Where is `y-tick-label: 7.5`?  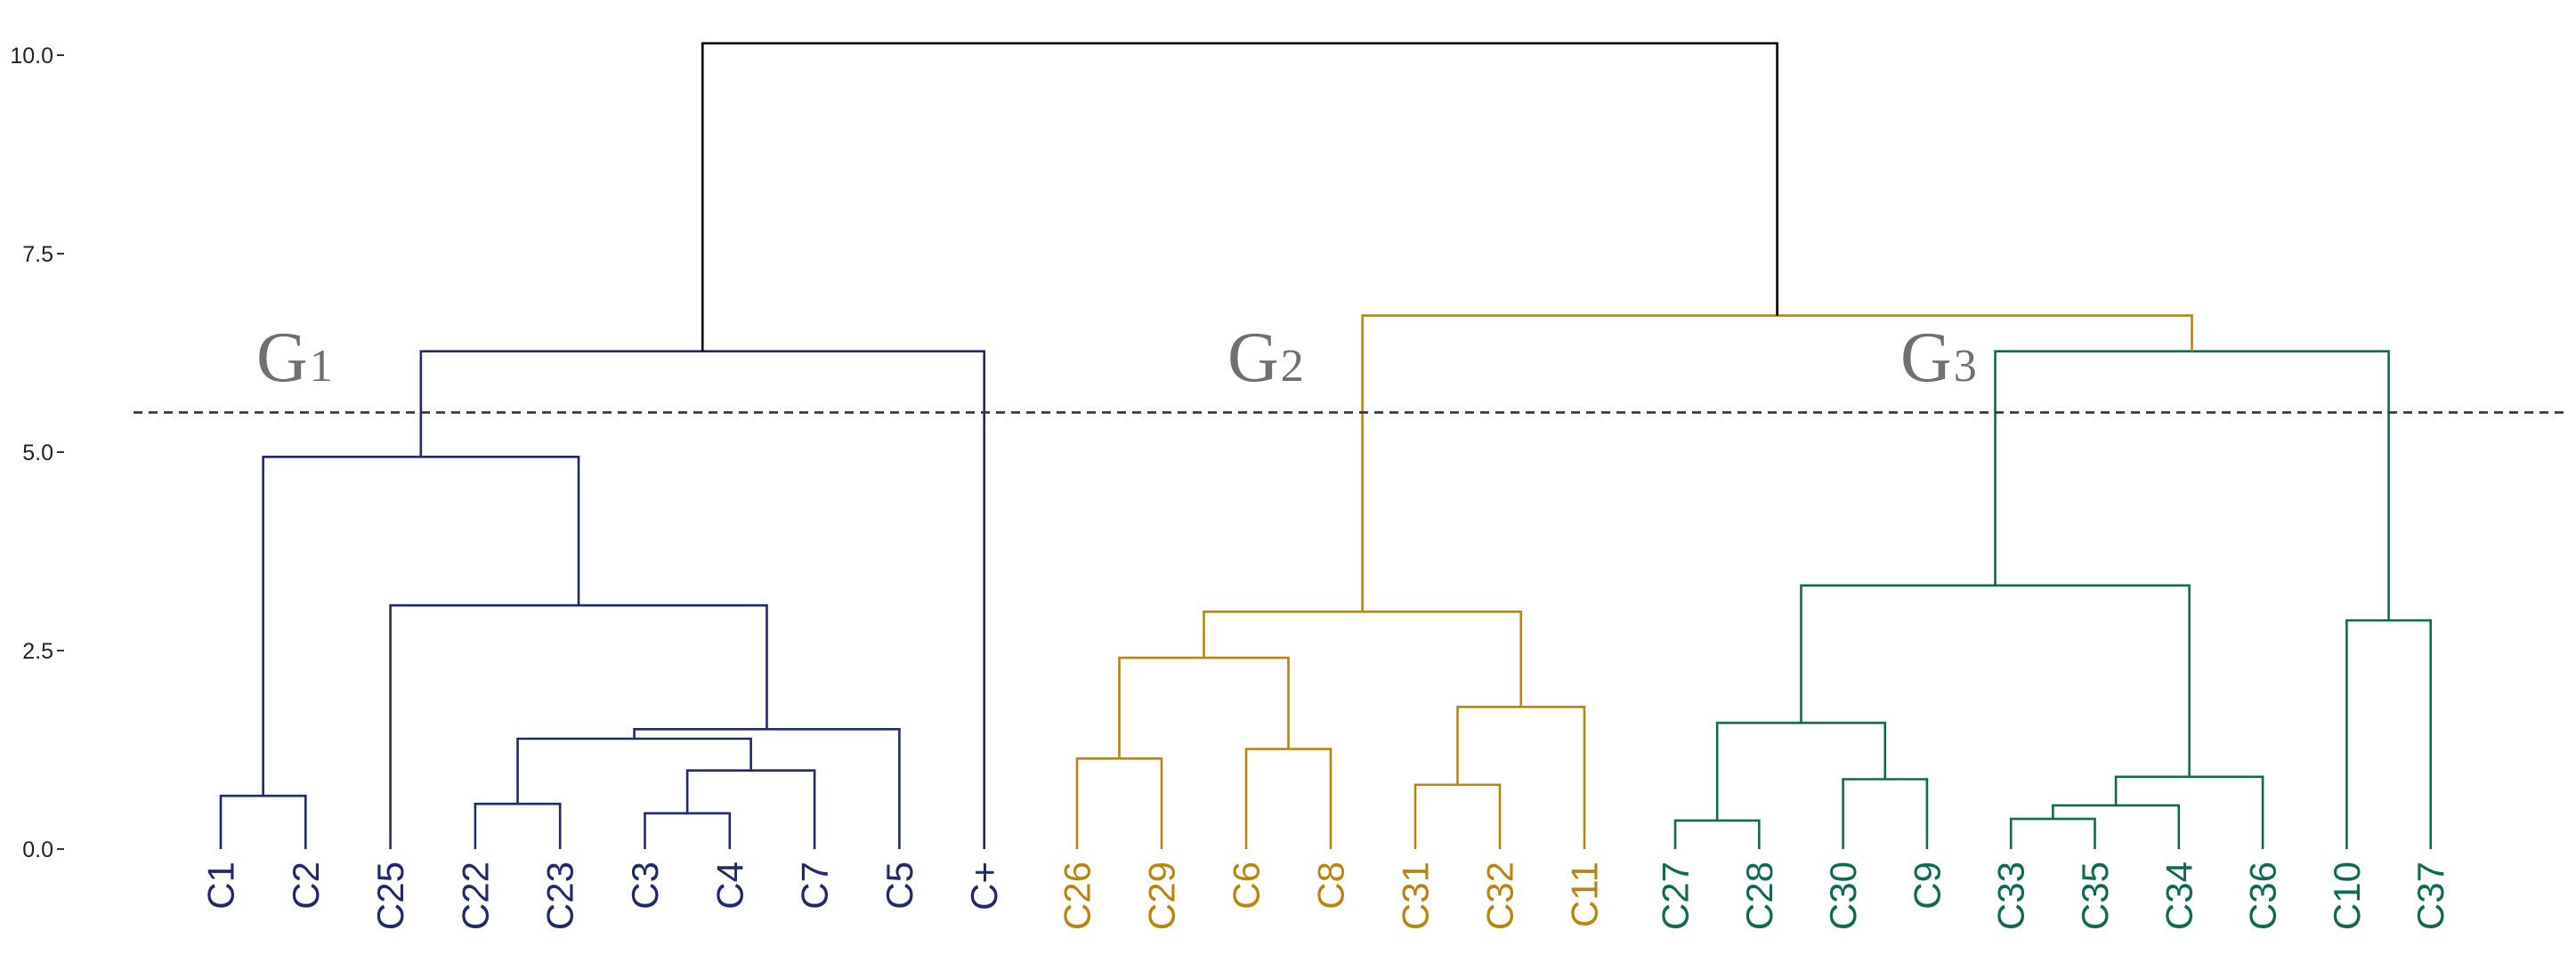
y-tick-label: 7.5 is located at coordinates (37, 255).